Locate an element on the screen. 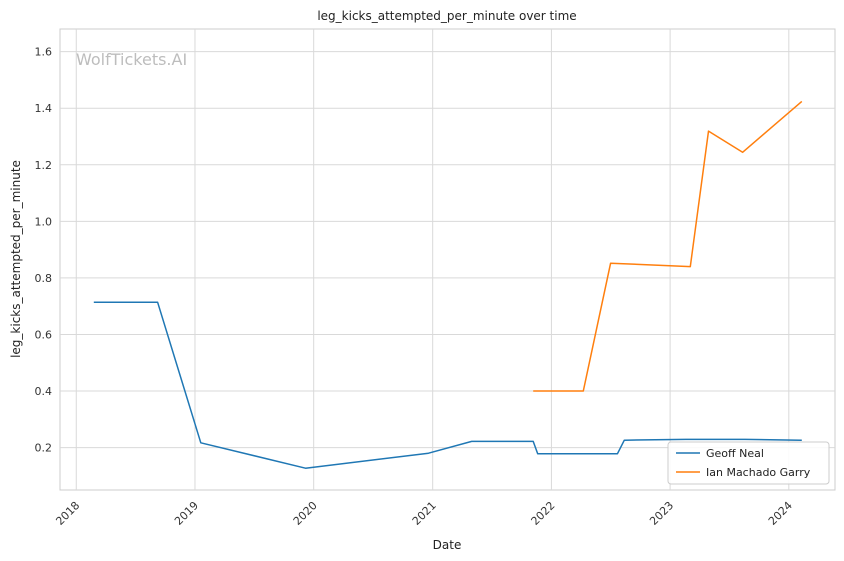  y-tick-label: 0.8 is located at coordinates (44, 278).